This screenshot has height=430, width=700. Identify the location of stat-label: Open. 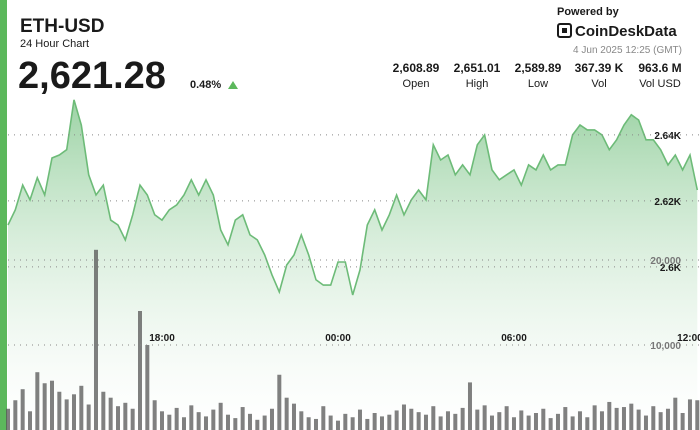
(416, 84).